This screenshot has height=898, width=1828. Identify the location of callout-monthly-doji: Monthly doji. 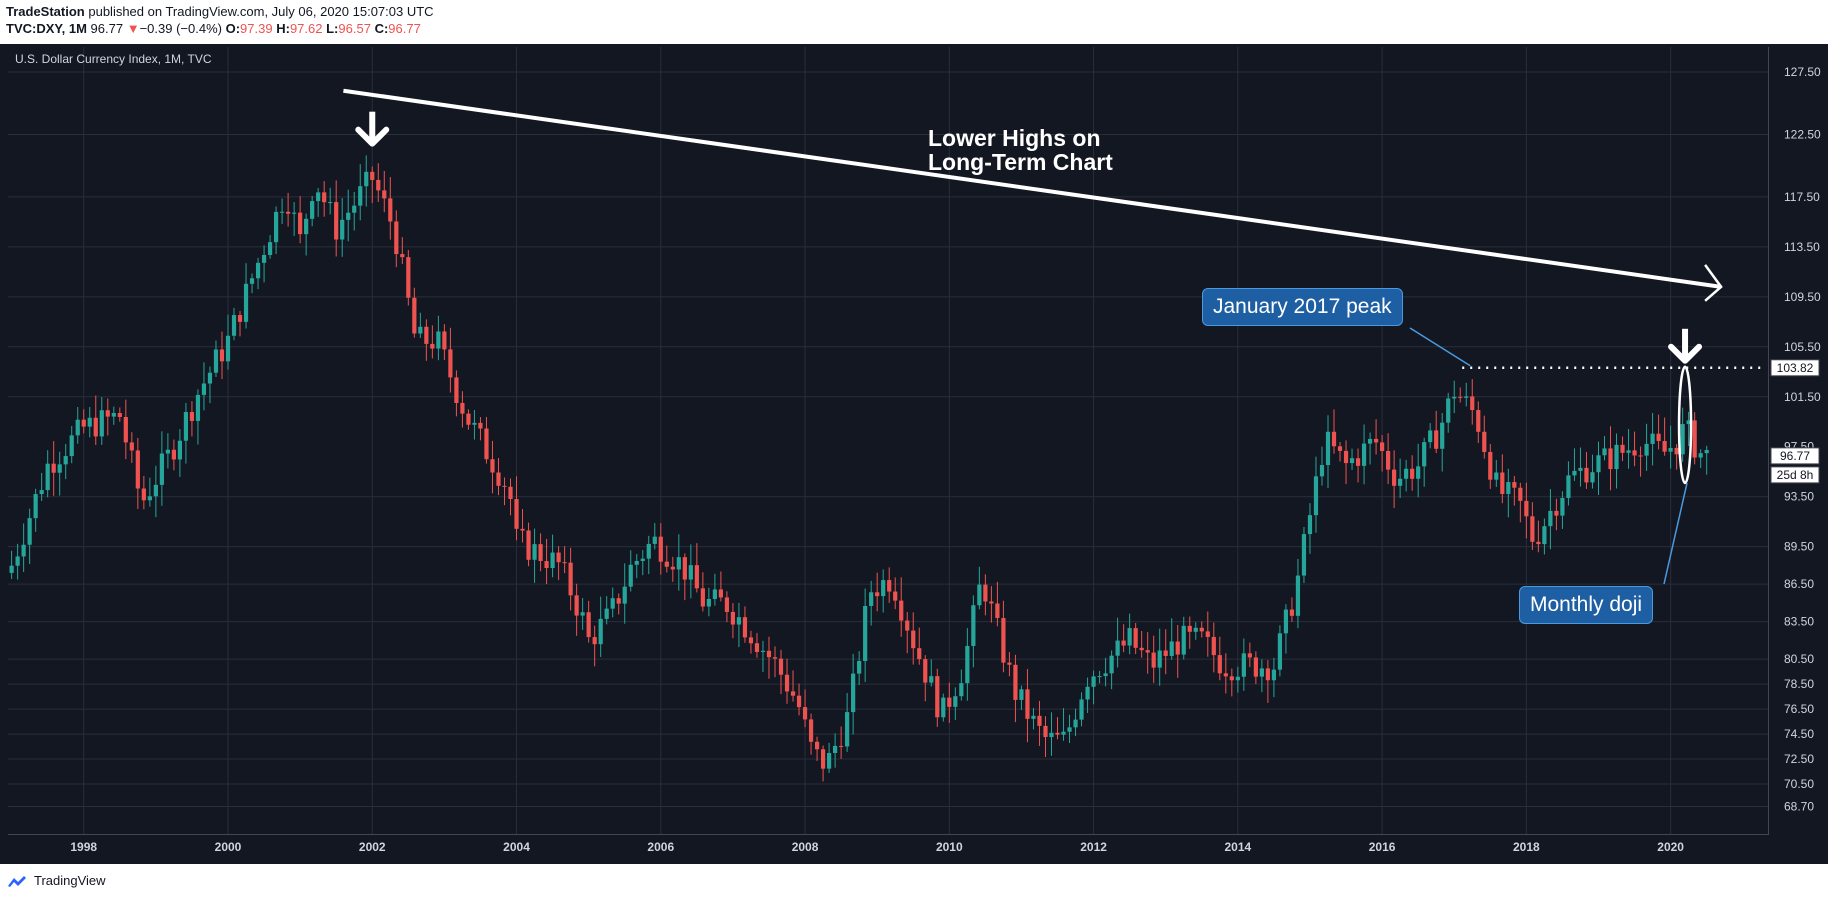
(1586, 605).